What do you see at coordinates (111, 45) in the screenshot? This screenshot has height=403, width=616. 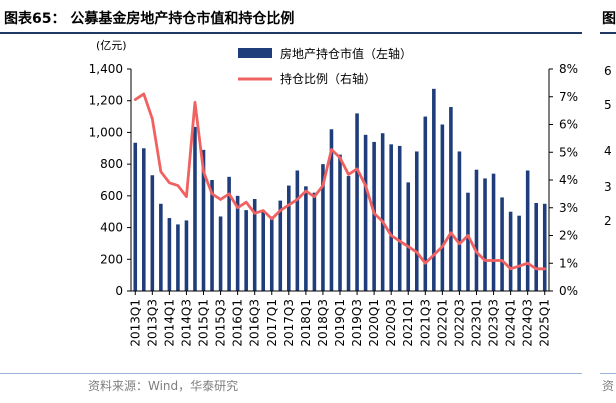 I see `left-axis-unit: (亿元)` at bounding box center [111, 45].